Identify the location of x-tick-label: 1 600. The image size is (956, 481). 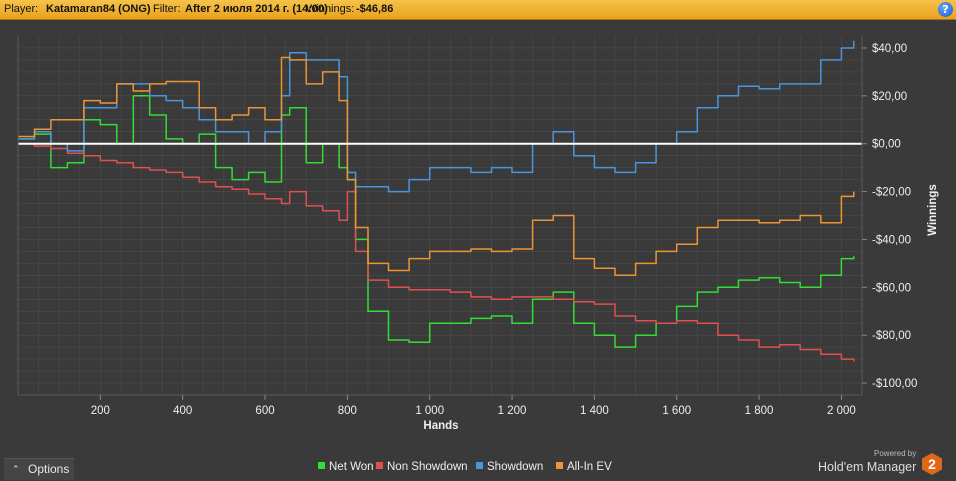
(676, 411).